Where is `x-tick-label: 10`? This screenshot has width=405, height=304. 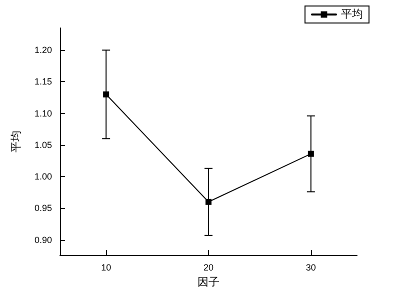
x-tick-label: 10 is located at coordinates (106, 267).